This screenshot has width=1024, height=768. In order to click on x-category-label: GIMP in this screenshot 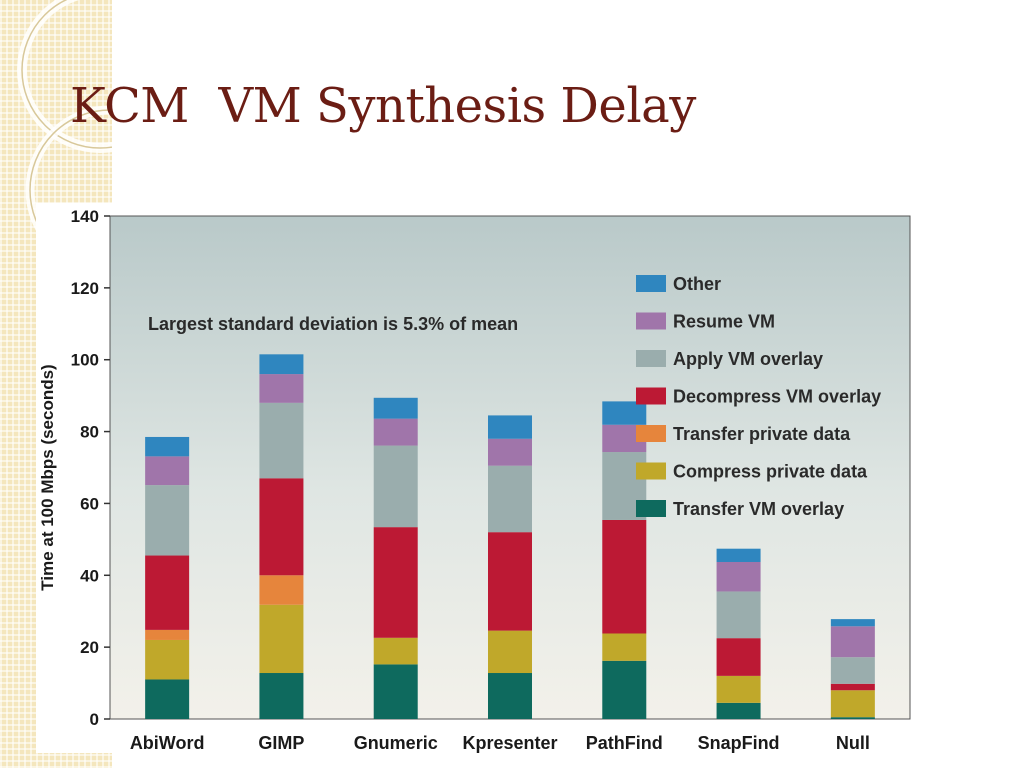, I will do `click(281, 743)`.